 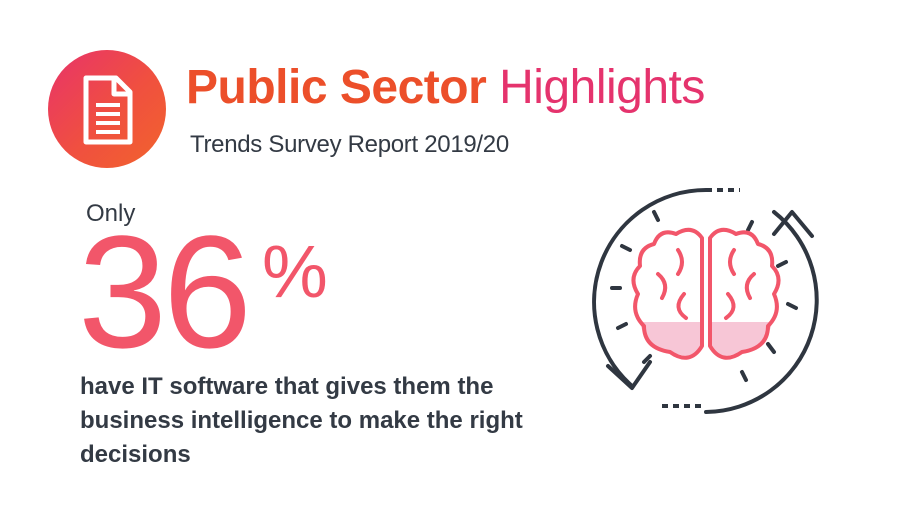 I want to click on page-subtitle: Trends Survey Report 2019/20, so click(x=349, y=144).